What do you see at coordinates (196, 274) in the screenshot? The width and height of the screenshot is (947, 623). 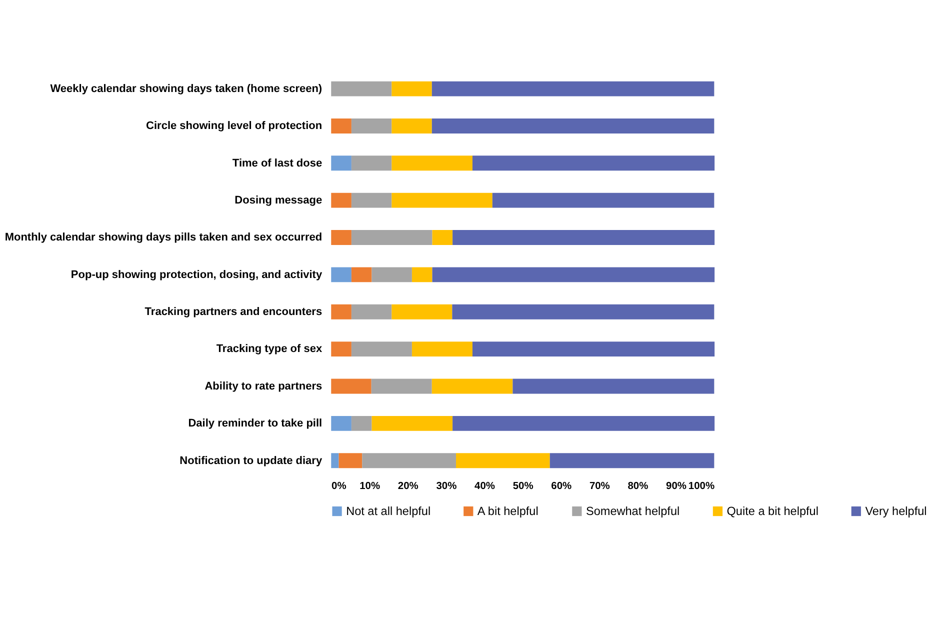 I see `y-tick-label: Pop-up showing protection, dosing, and activity` at bounding box center [196, 274].